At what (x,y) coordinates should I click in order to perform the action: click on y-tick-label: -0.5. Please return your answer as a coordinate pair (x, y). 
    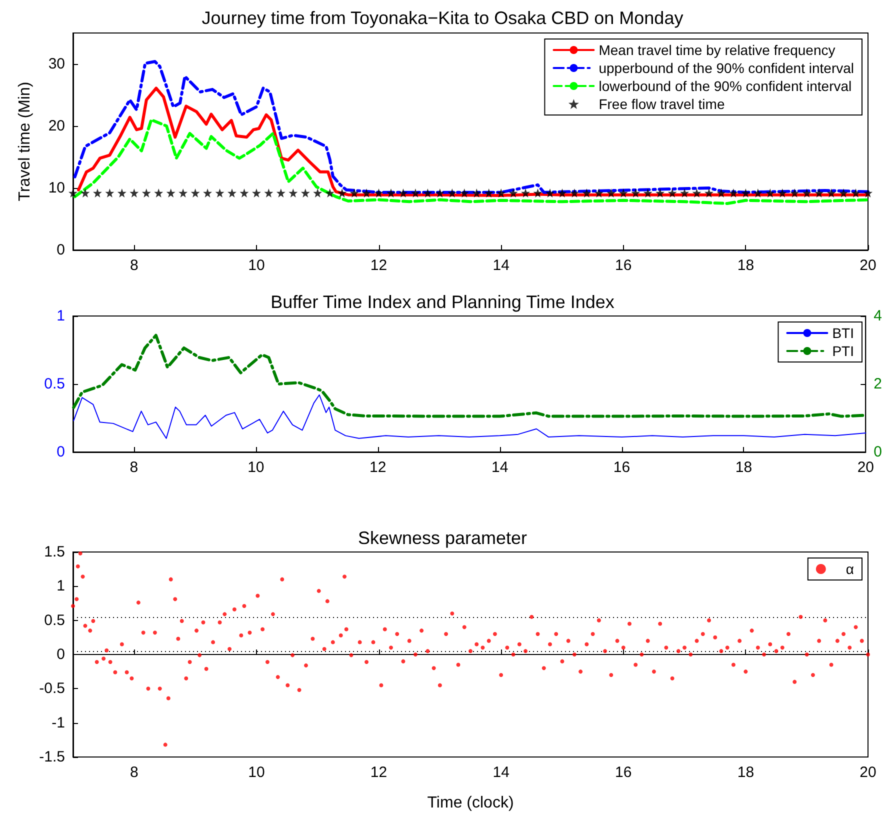
    Looking at the image, I should click on (52, 689).